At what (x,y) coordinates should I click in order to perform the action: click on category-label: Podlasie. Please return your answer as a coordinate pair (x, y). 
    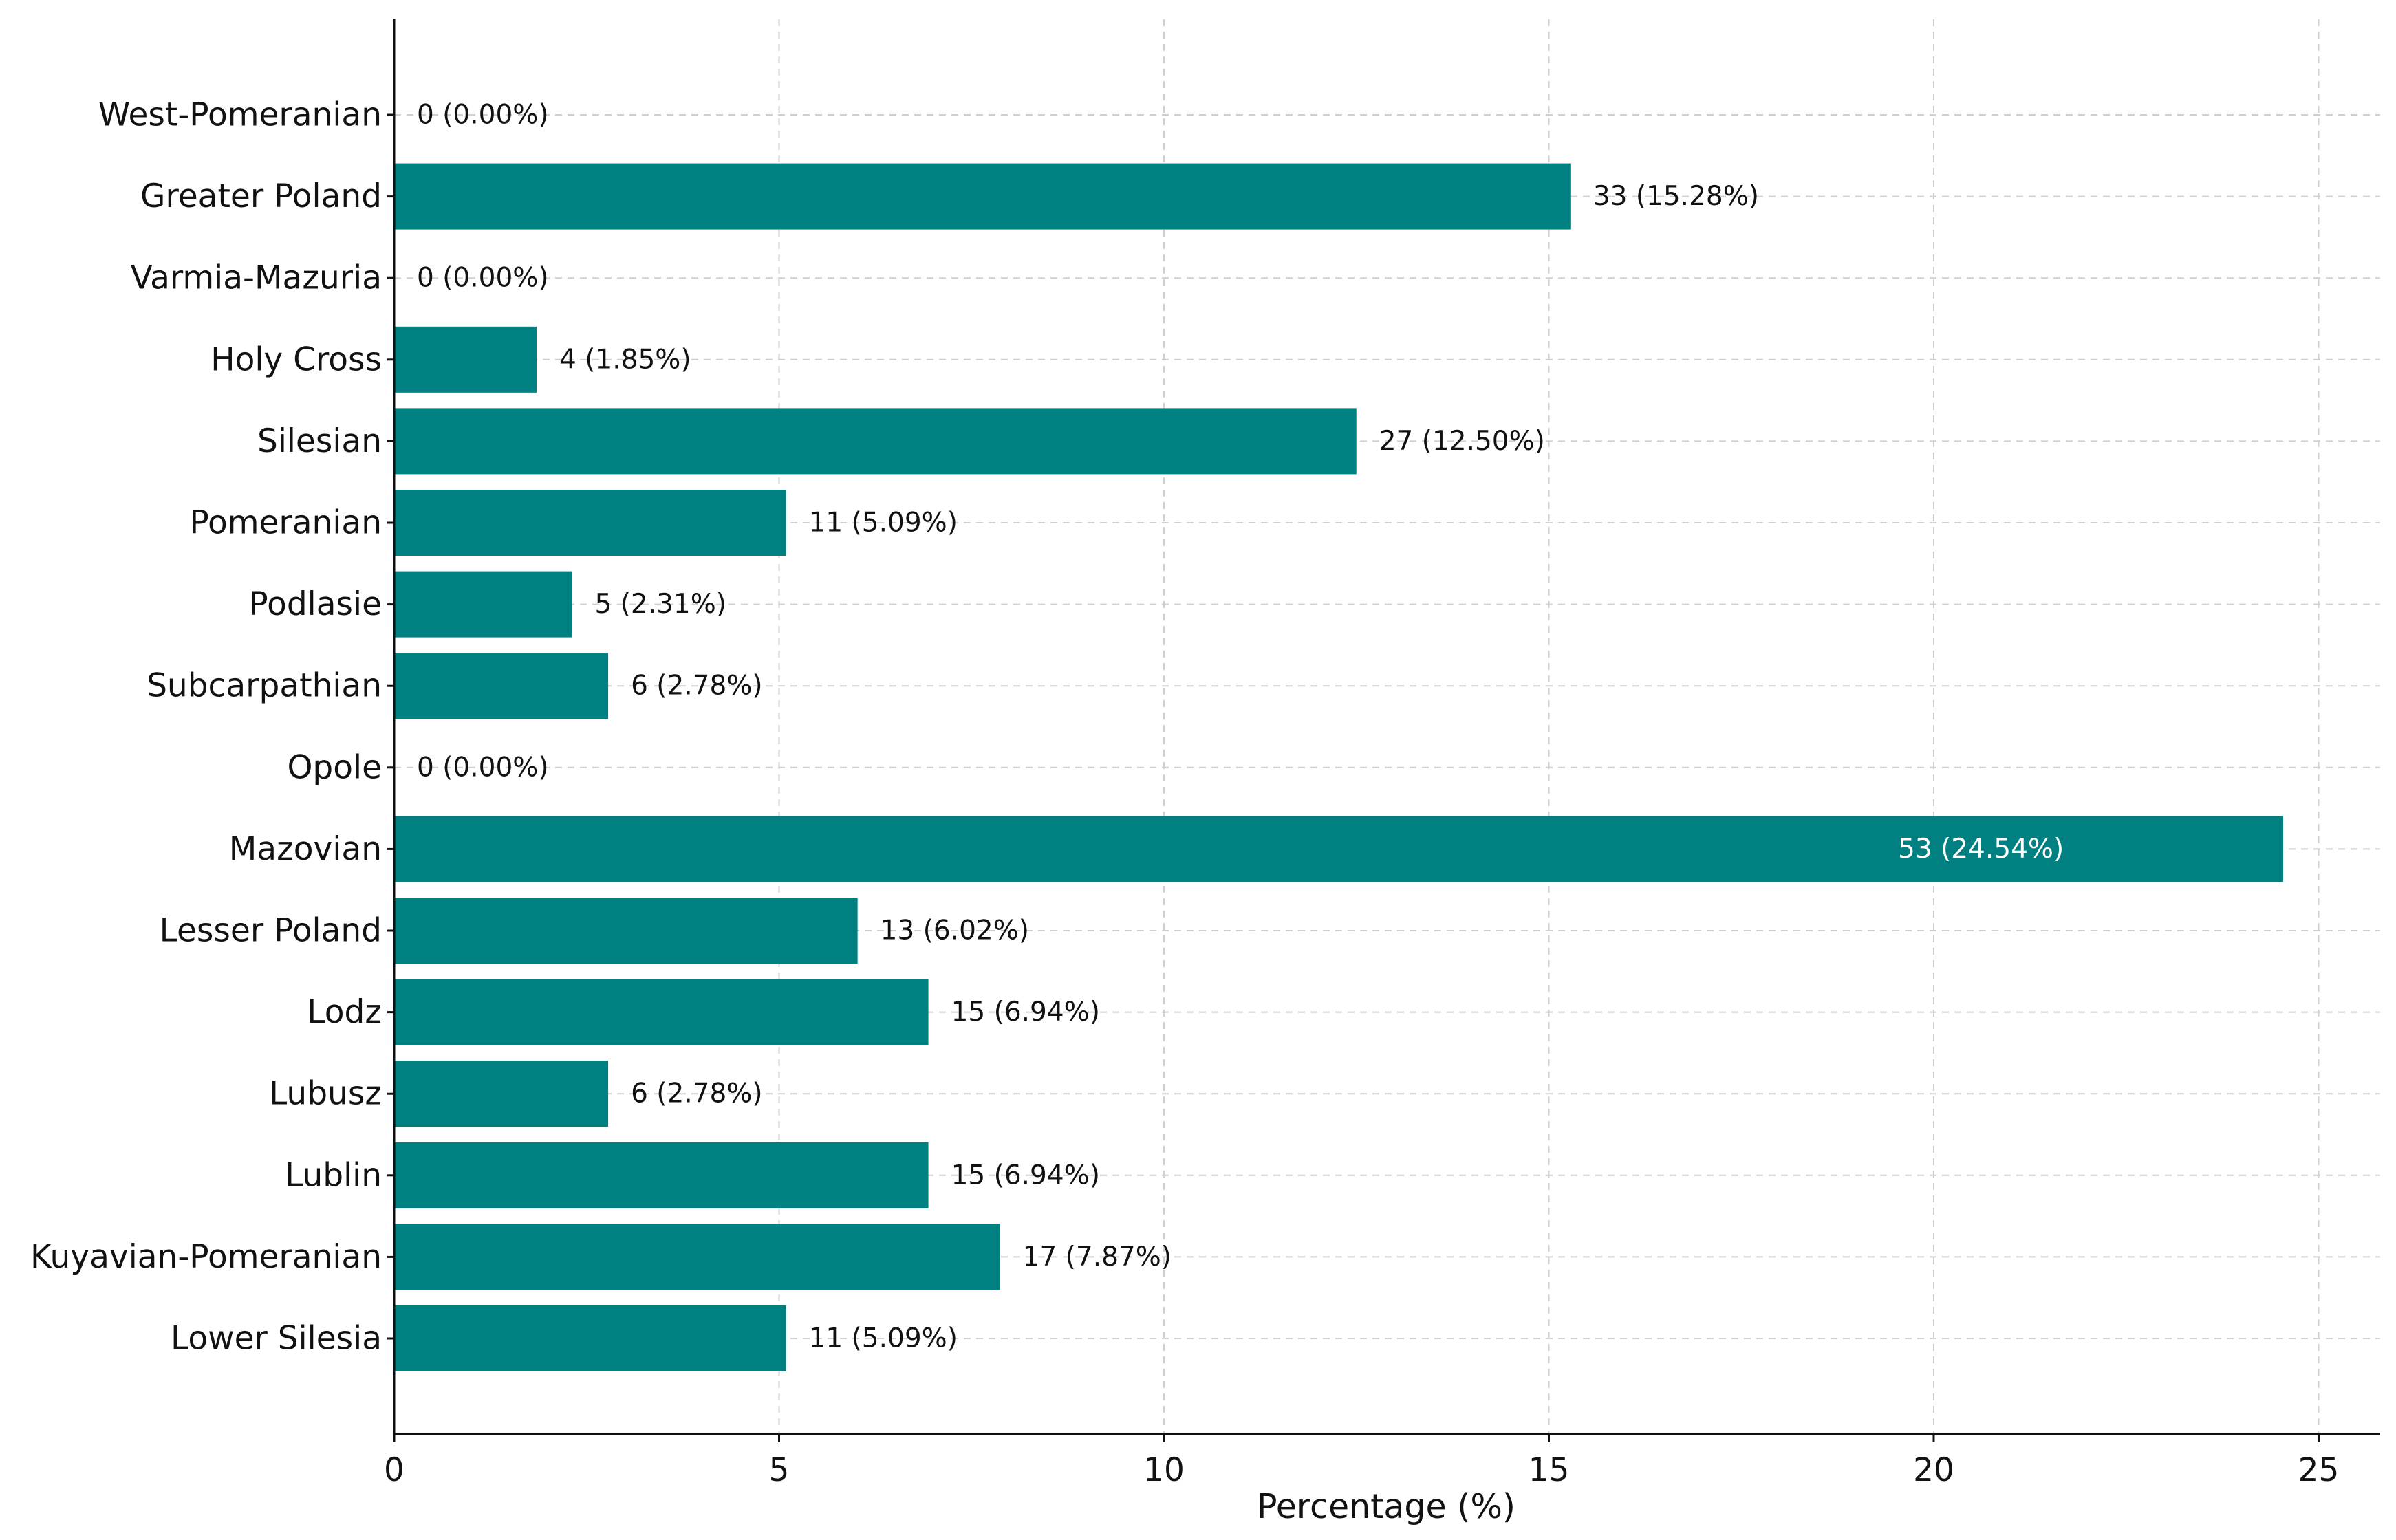
    Looking at the image, I should click on (315, 604).